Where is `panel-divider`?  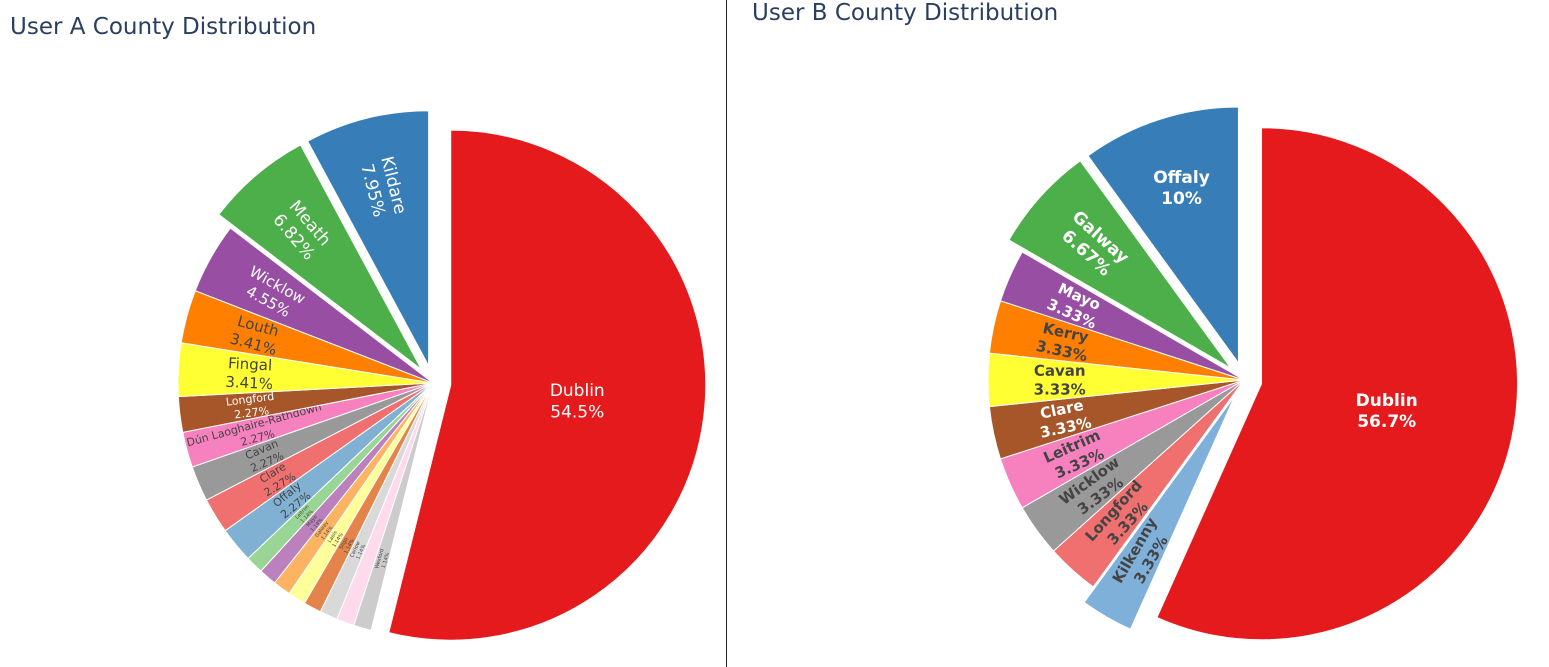
panel-divider is located at coordinates (726, 333).